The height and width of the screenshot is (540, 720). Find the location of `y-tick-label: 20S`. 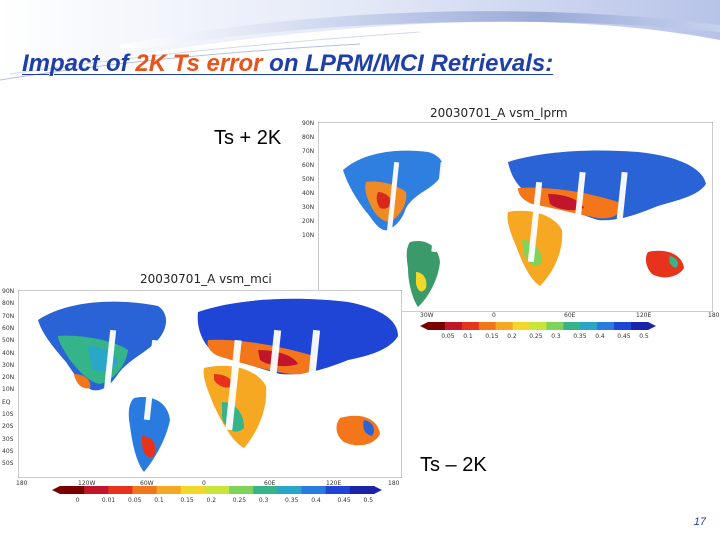

y-tick-label: 20S is located at coordinates (8, 427).